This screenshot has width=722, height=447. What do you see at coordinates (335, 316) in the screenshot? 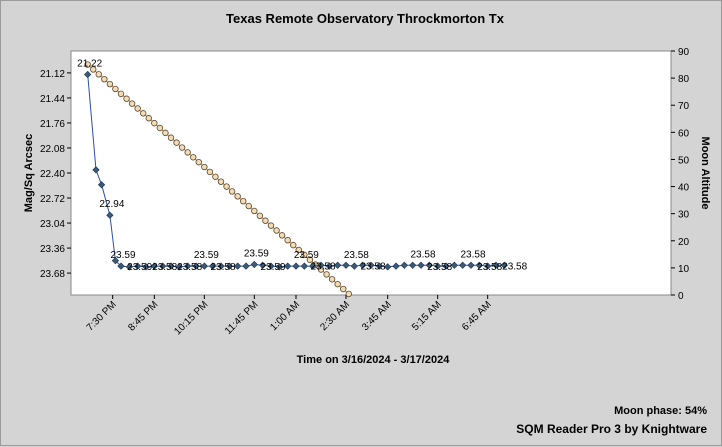
I see `x-tick-label: 2:30 AM` at bounding box center [335, 316].